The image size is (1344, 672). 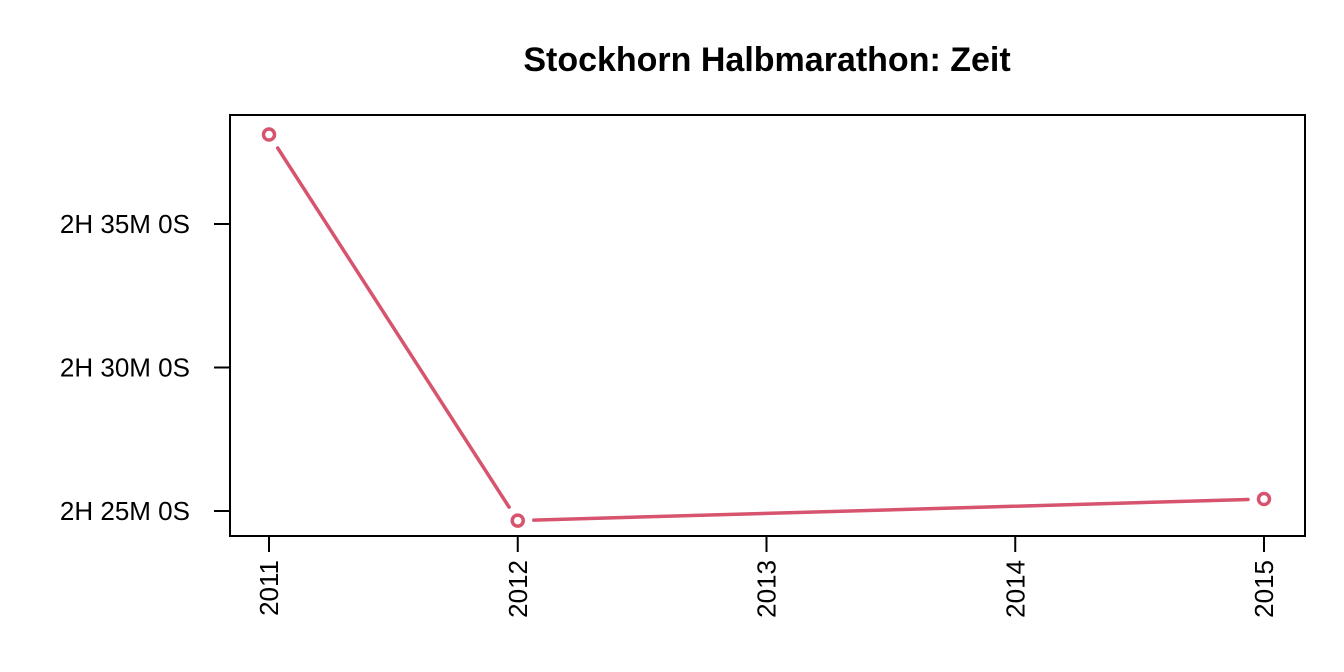 I want to click on chart-title: Stockhorn Halbmarathon: Zeit, so click(x=766, y=60).